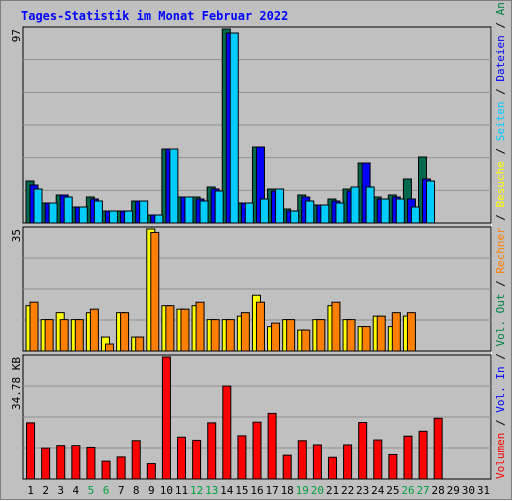  I want to click on x-tick-label-day-2: 2, so click(45, 490).